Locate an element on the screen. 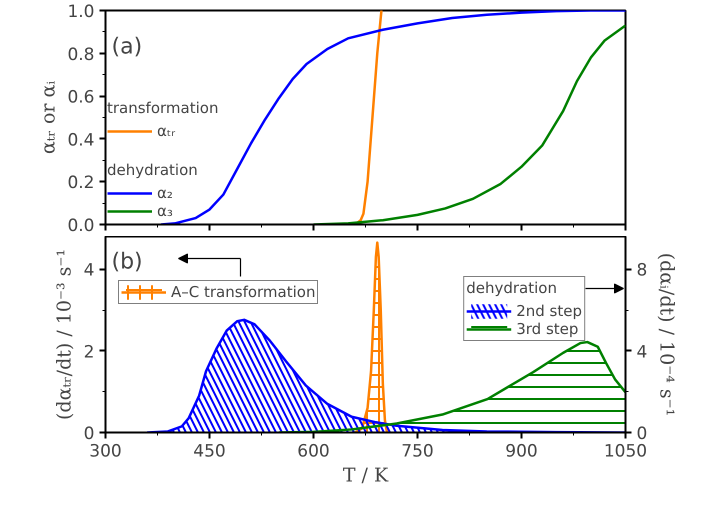 The image size is (713, 531). x-tick-label: 450 is located at coordinates (209, 452).